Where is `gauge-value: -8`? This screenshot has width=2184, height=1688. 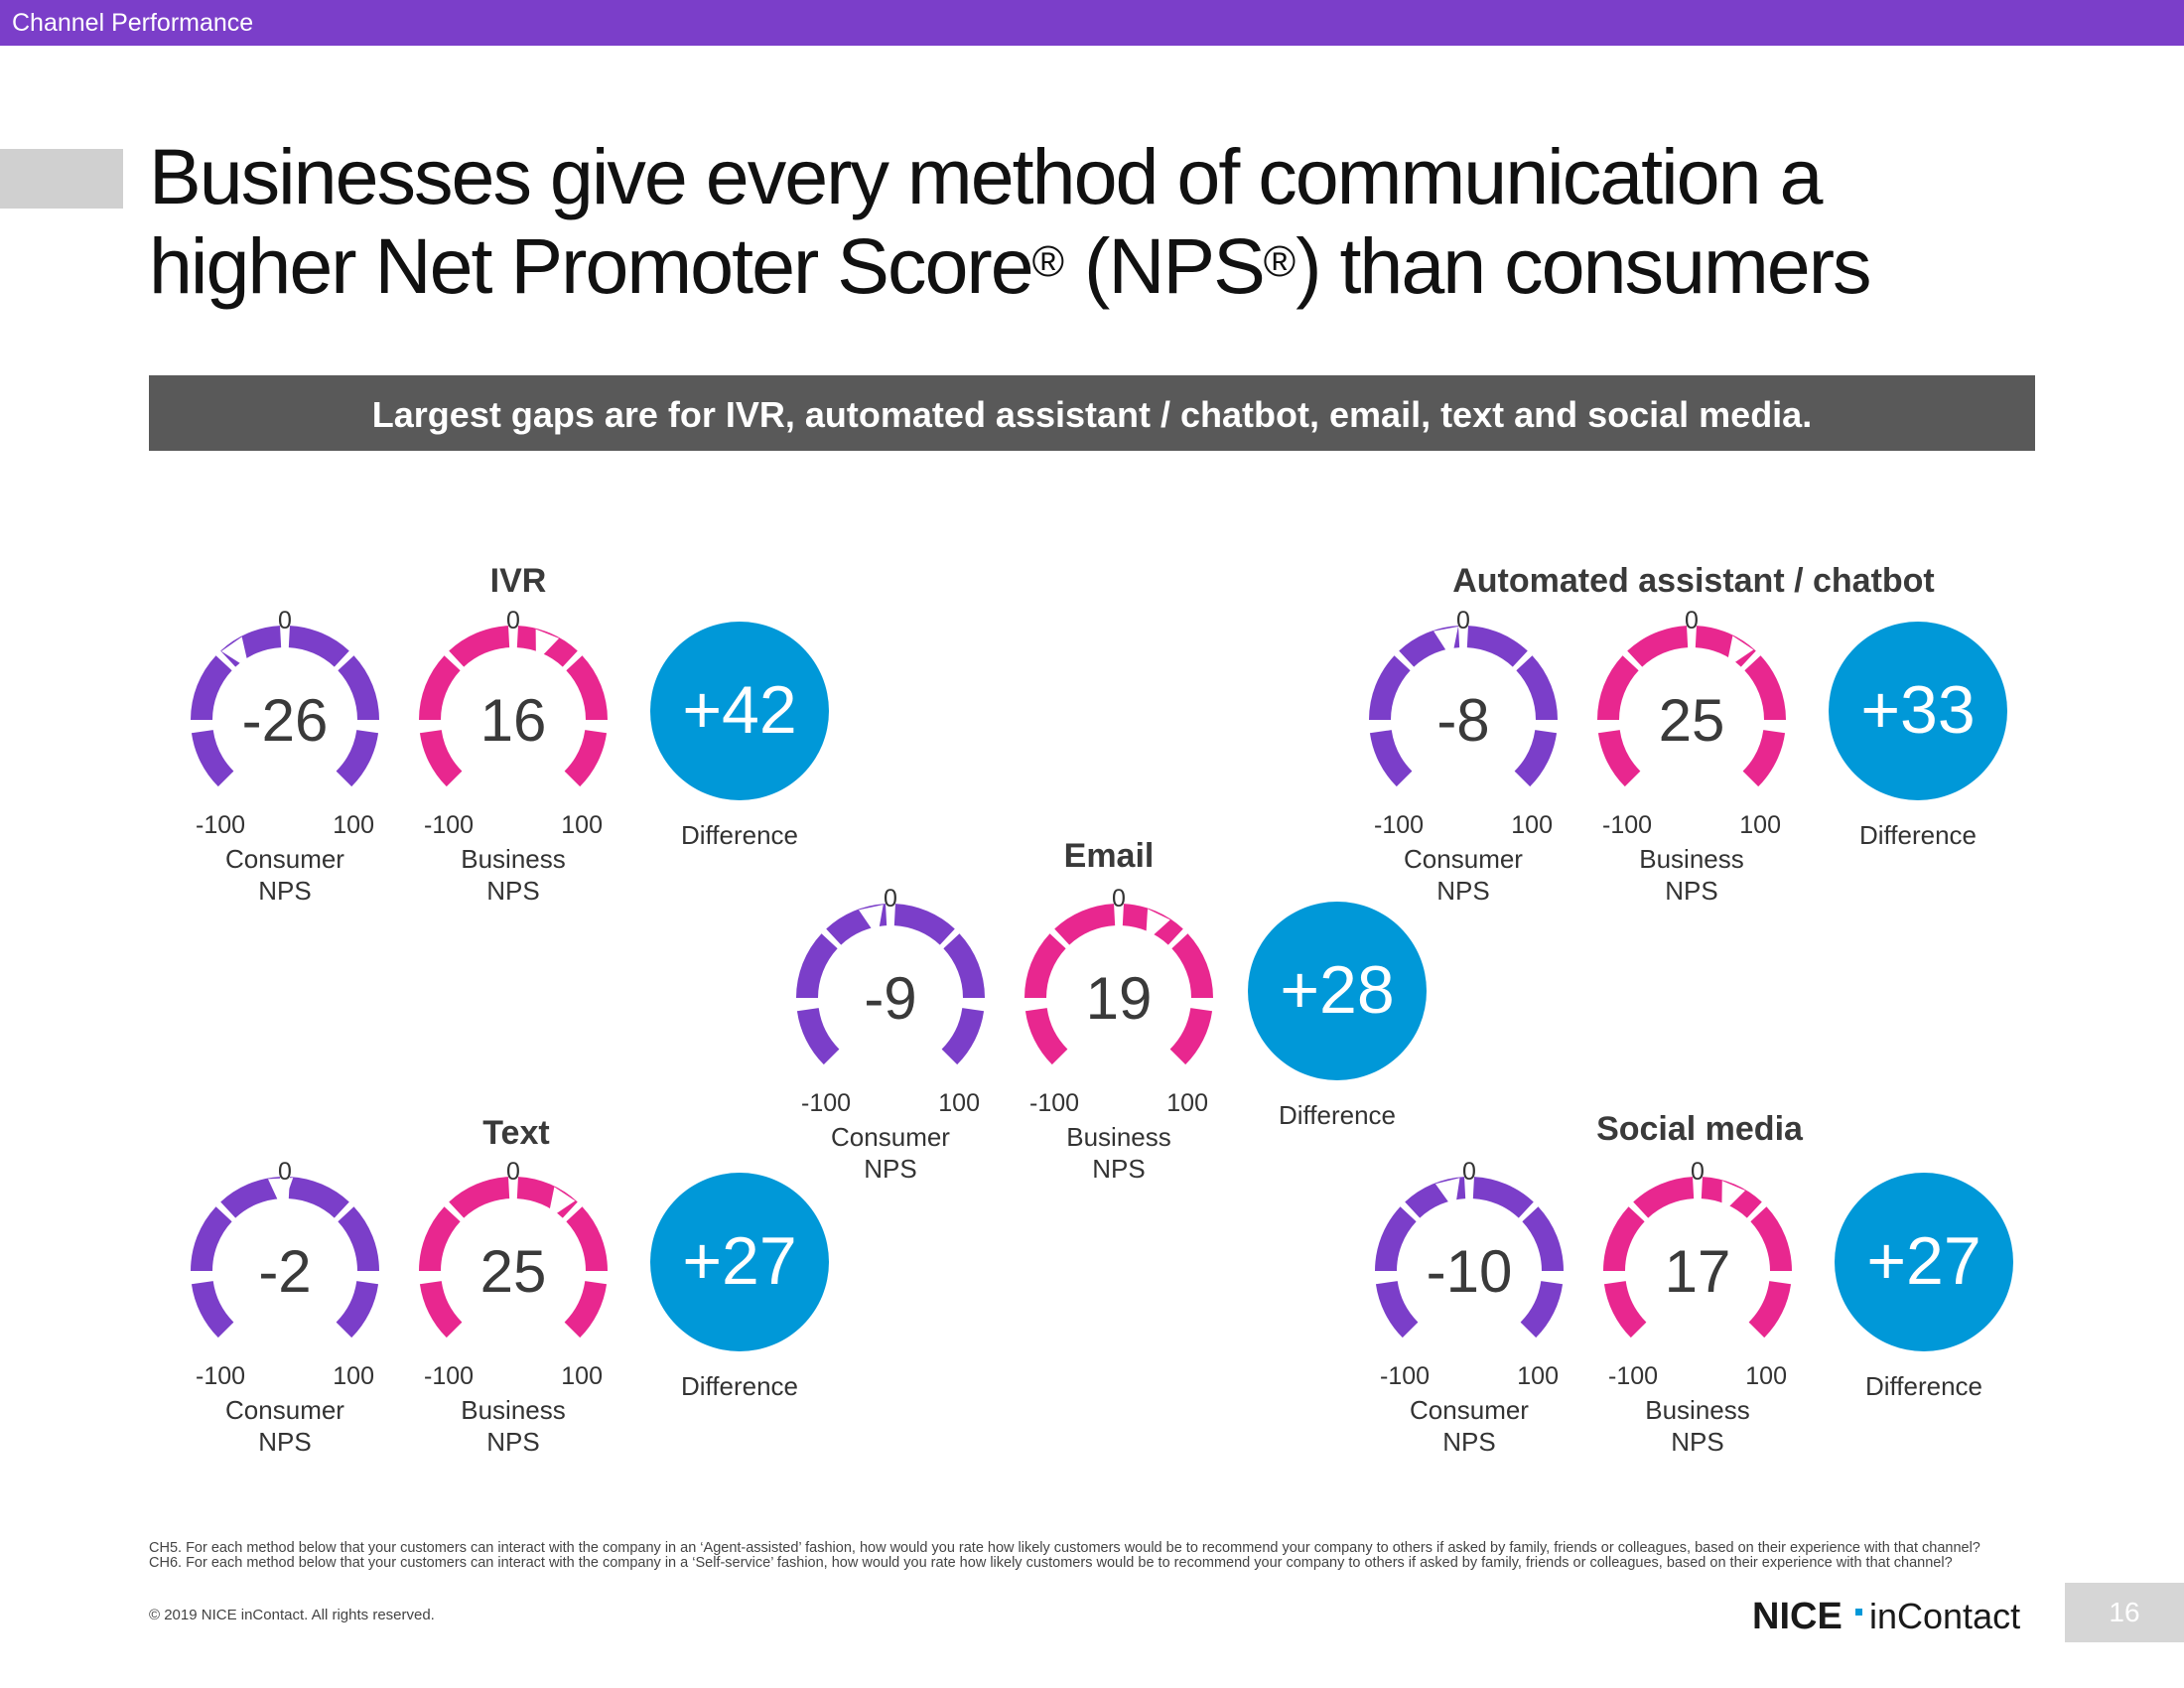 gauge-value: -8 is located at coordinates (1463, 720).